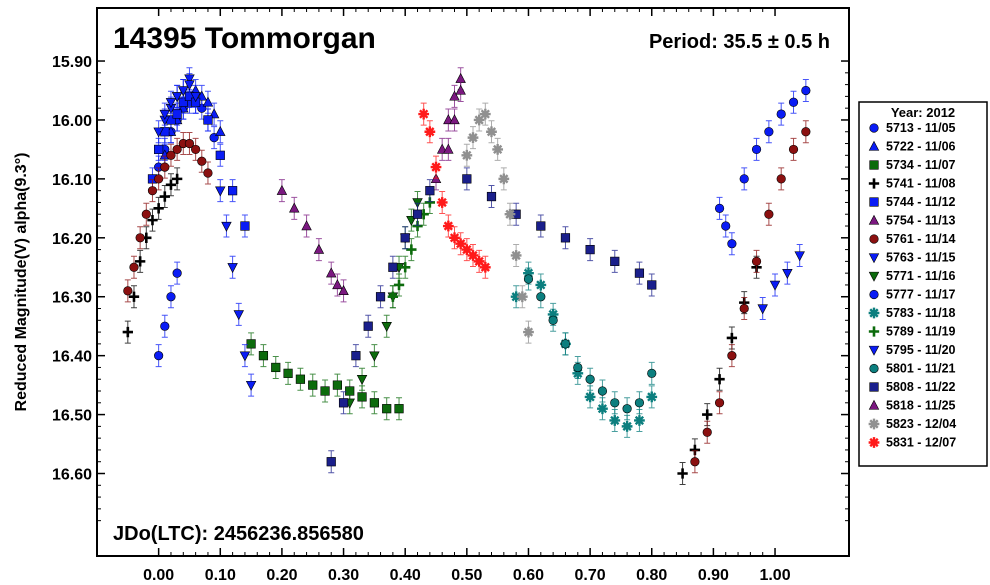  Describe the element at coordinates (923, 112) in the screenshot. I see `legend-title: Year: 2012` at that location.